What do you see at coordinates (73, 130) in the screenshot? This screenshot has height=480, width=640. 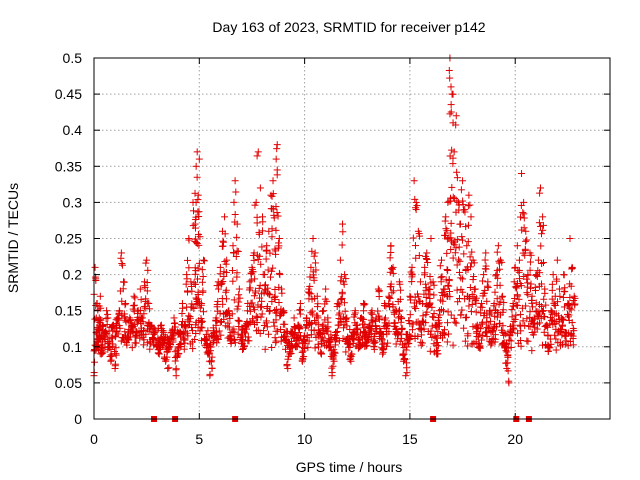 I see `y-tick-label: 0.4` at bounding box center [73, 130].